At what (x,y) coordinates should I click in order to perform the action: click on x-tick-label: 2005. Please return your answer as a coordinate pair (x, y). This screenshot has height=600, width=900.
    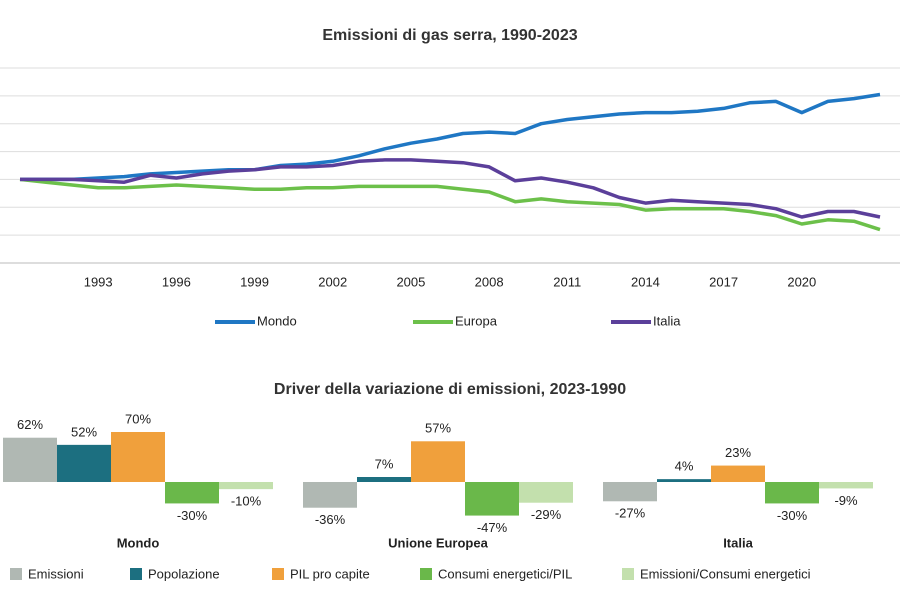
    Looking at the image, I should click on (410, 281).